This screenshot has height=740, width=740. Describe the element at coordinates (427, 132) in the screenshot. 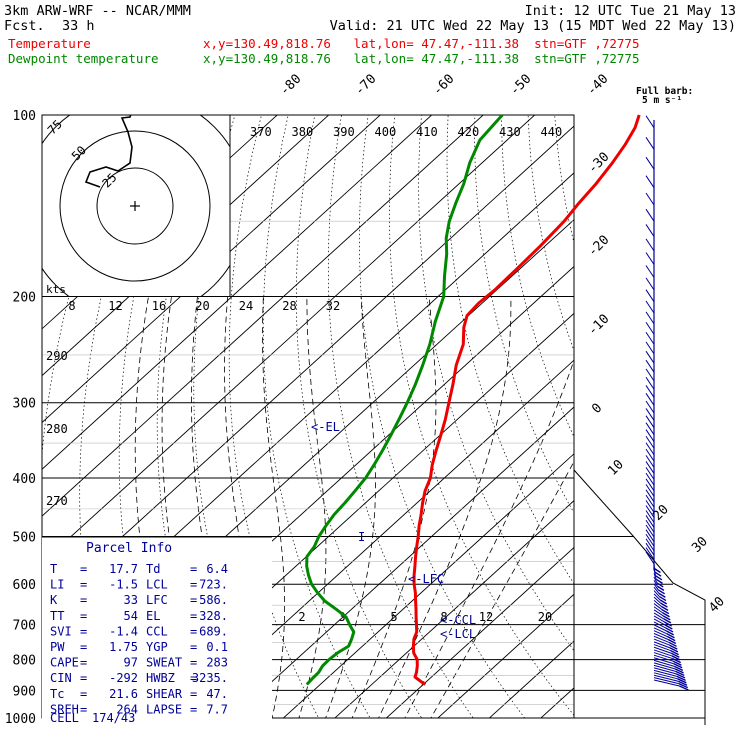

I see `theta-label: 410` at that location.